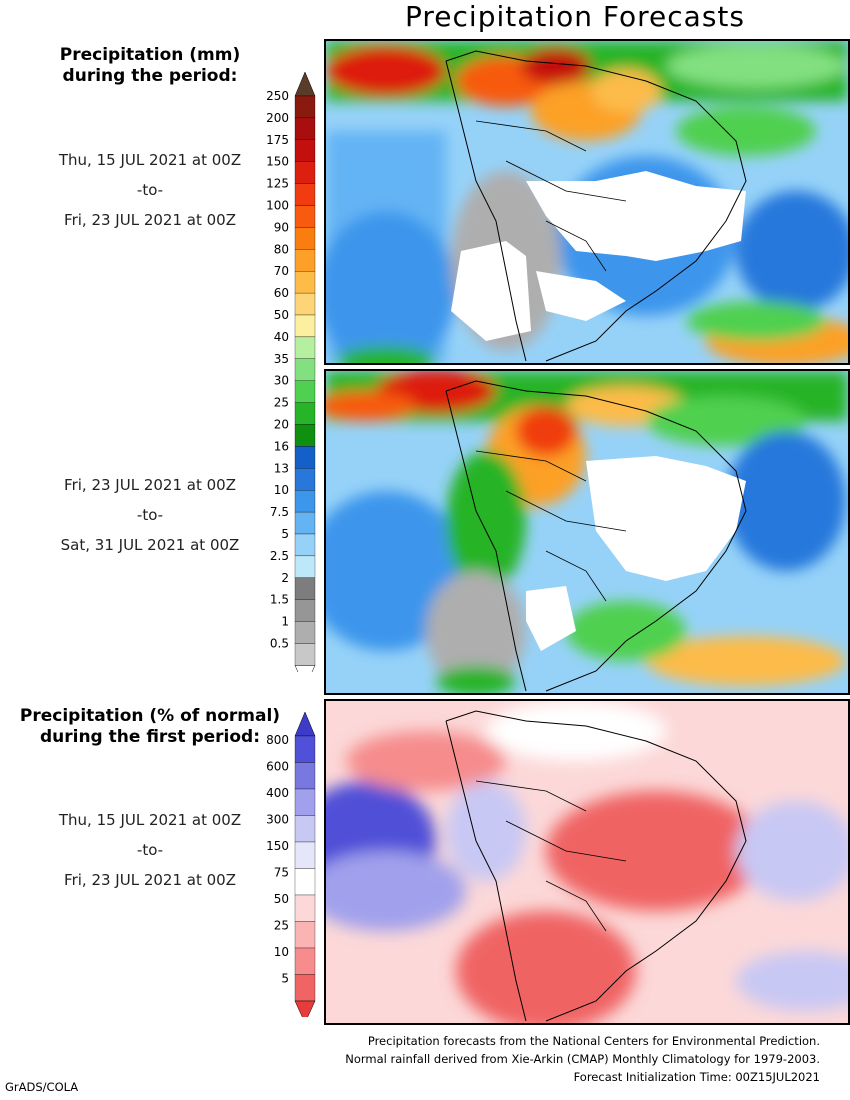 This screenshot has width=850, height=1100. What do you see at coordinates (150, 820) in the screenshot?
I see `period3-start: Thu, 15 JUL 2021 at 00Z` at bounding box center [150, 820].